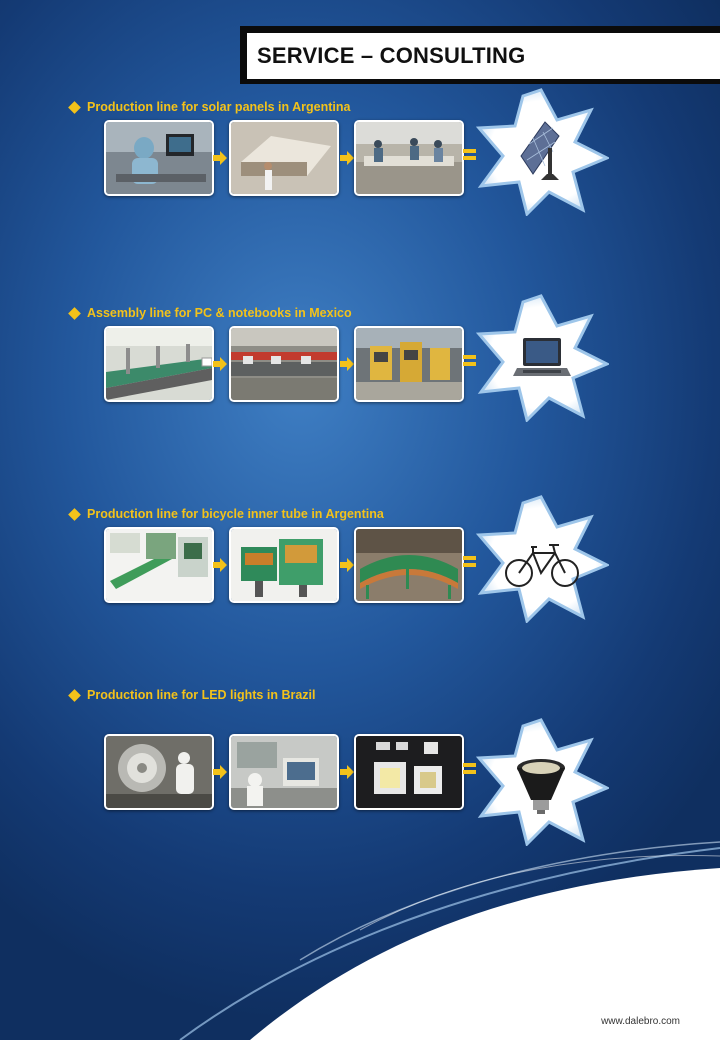 This screenshot has width=720, height=1040. What do you see at coordinates (284, 364) in the screenshot?
I see `photo-red-workstations` at bounding box center [284, 364].